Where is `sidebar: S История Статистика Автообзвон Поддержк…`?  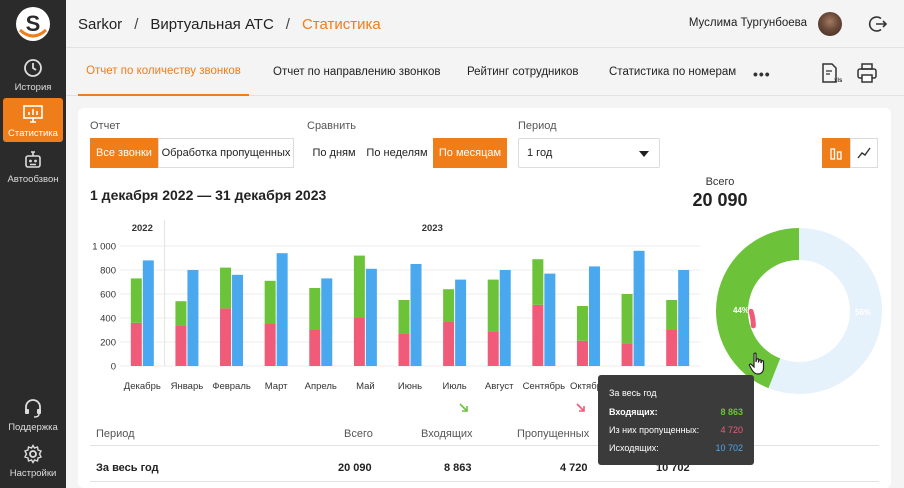
sidebar: S История Статистика Автообзвон Поддержк… is located at coordinates (33, 244).